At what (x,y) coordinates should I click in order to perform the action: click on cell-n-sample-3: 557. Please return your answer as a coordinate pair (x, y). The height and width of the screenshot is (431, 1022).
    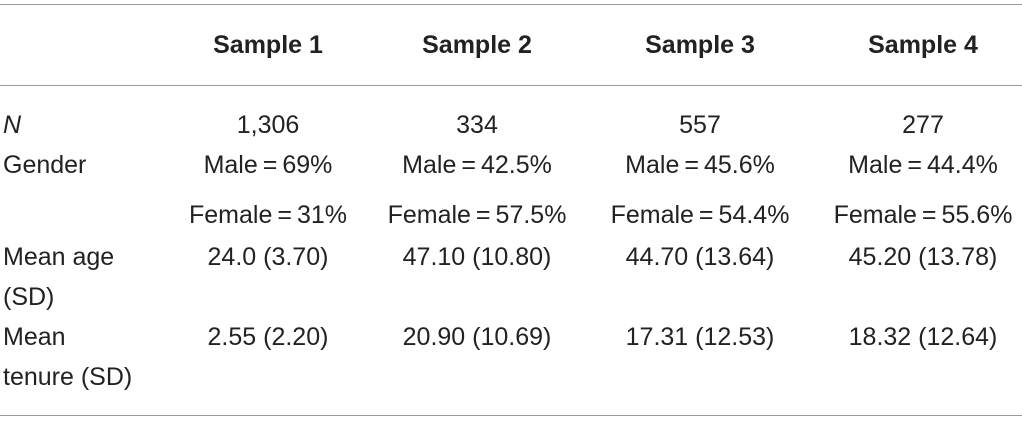
    Looking at the image, I should click on (700, 125).